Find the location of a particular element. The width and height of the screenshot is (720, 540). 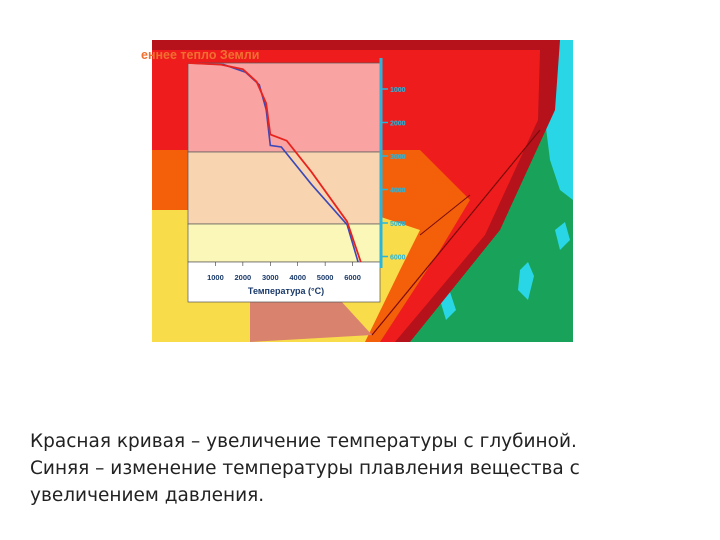

temperature-curve is located at coordinates (274, 162).